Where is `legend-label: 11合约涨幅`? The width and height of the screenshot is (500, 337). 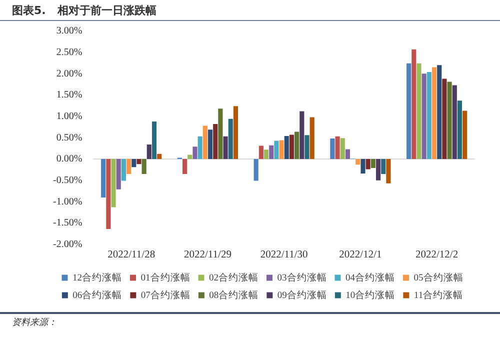 legend-label: 11合约涨幅 is located at coordinates (439, 294).